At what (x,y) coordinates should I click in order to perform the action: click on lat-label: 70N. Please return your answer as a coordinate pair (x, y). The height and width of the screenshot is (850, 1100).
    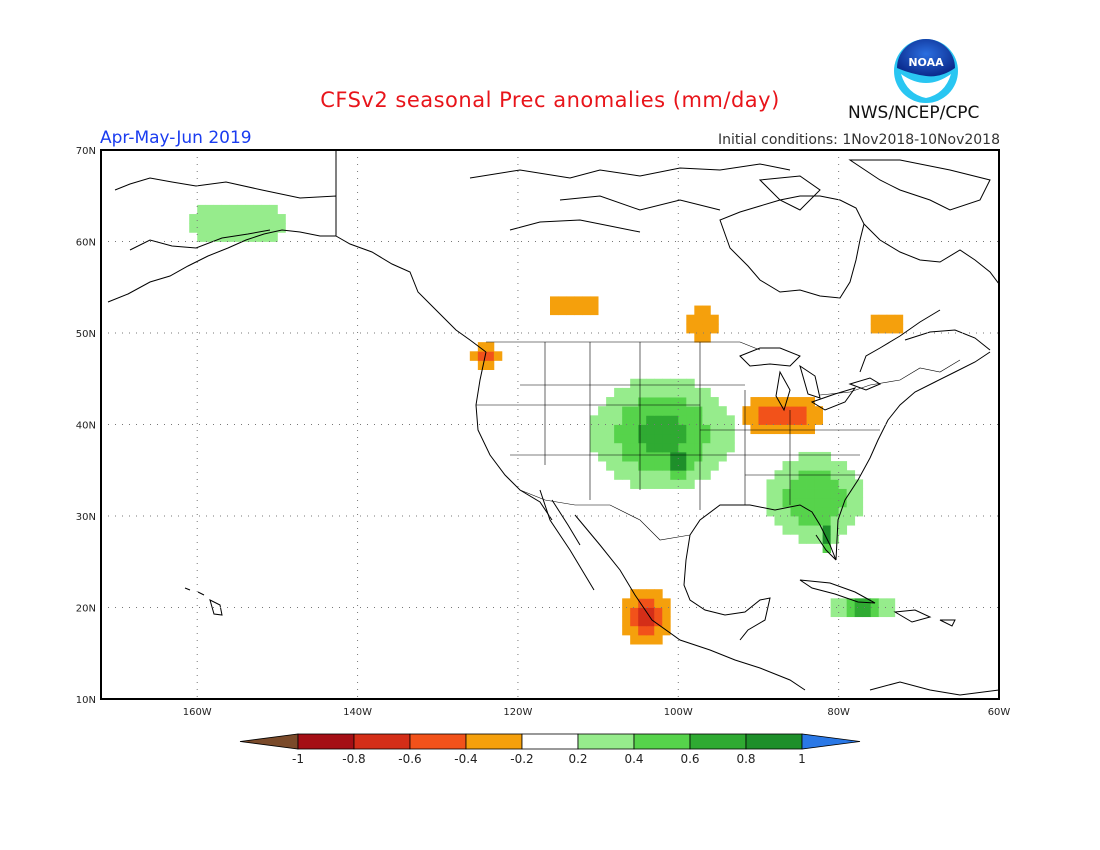
    Looking at the image, I should click on (86, 151).